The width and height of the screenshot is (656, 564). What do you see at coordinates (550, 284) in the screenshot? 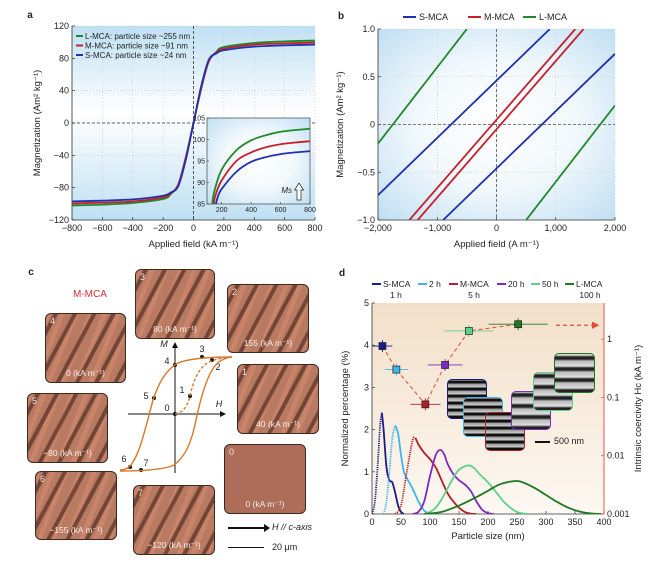
I see `legend-label: 50 h` at bounding box center [550, 284].